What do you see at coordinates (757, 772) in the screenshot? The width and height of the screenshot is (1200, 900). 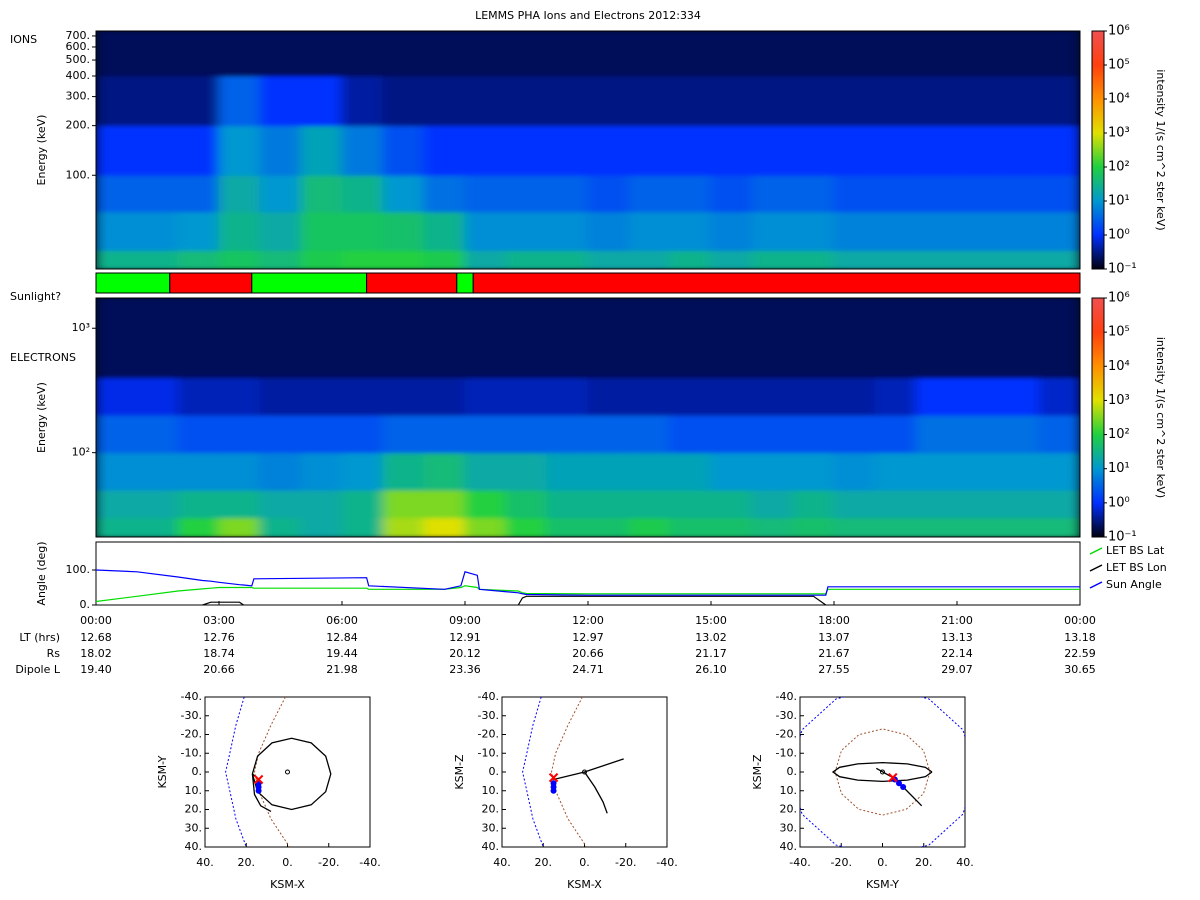 I see `y-axis-label: KSM-Z` at bounding box center [757, 772].